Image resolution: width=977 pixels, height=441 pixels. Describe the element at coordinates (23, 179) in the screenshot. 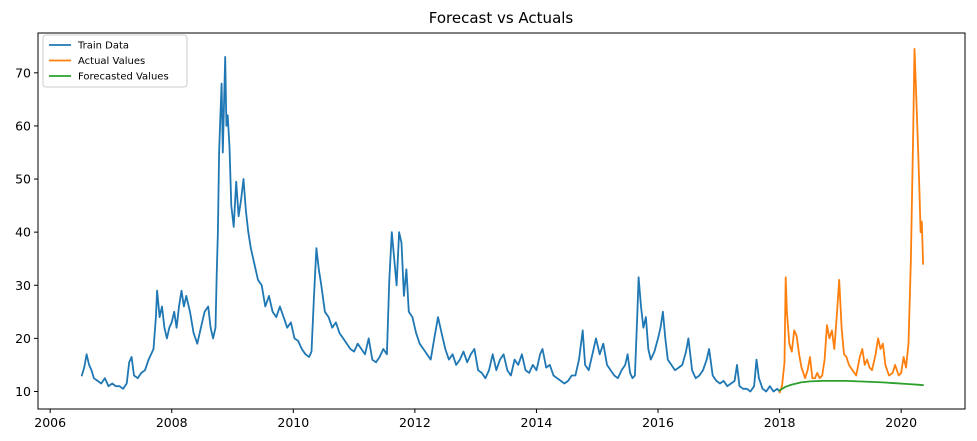

I see `y-tick-label-4: 50` at that location.